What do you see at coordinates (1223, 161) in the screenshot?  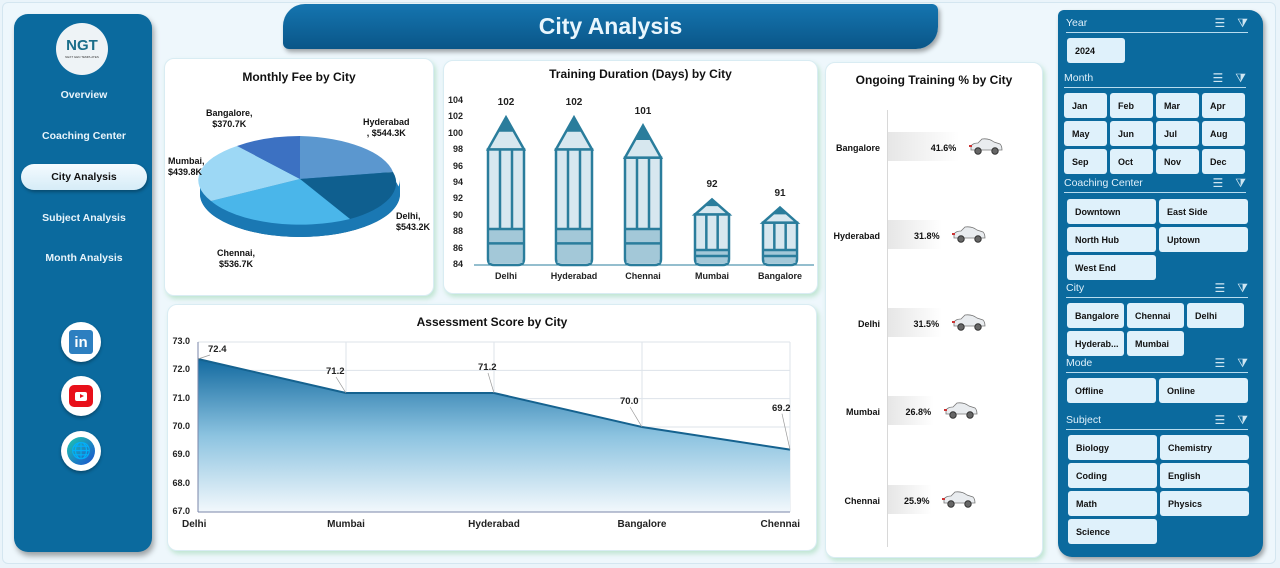 I see `slicer-month-option: Dec` at bounding box center [1223, 161].